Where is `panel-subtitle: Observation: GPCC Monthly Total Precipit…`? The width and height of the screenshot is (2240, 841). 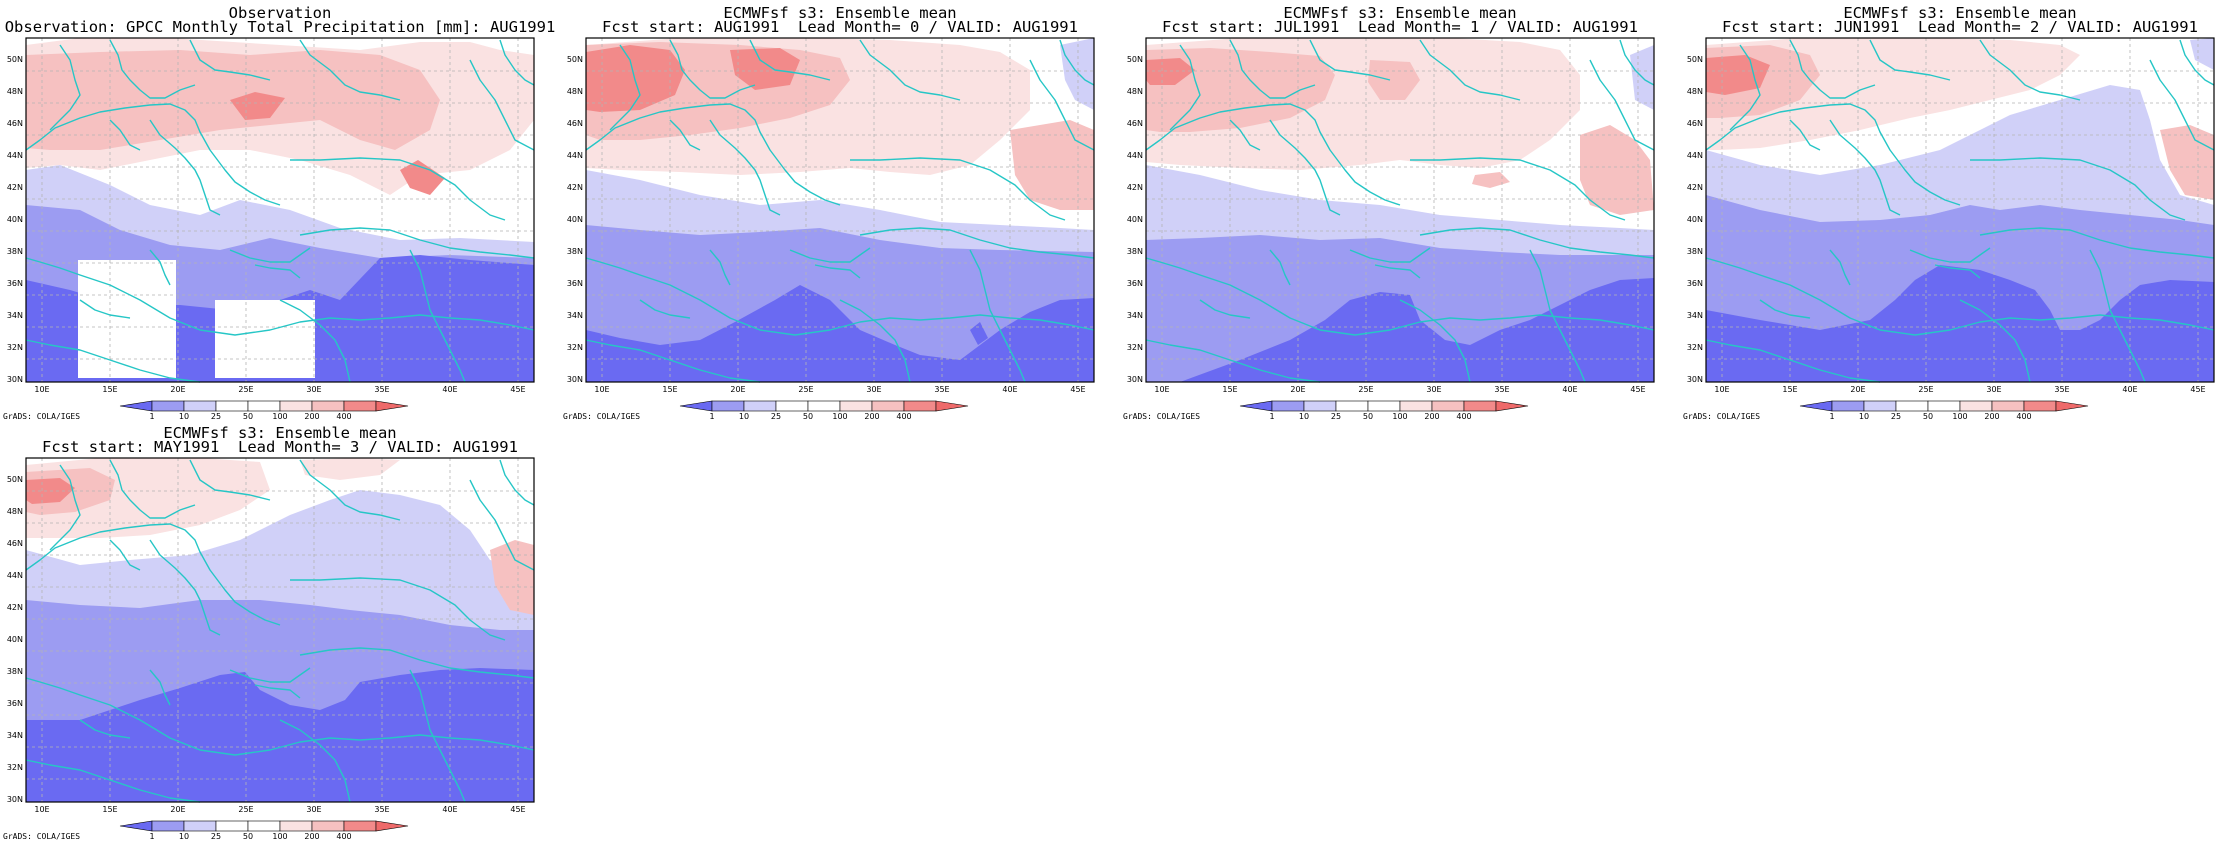
panel-subtitle: Observation: GPCC Monthly Total Precipit… is located at coordinates (280, 27).